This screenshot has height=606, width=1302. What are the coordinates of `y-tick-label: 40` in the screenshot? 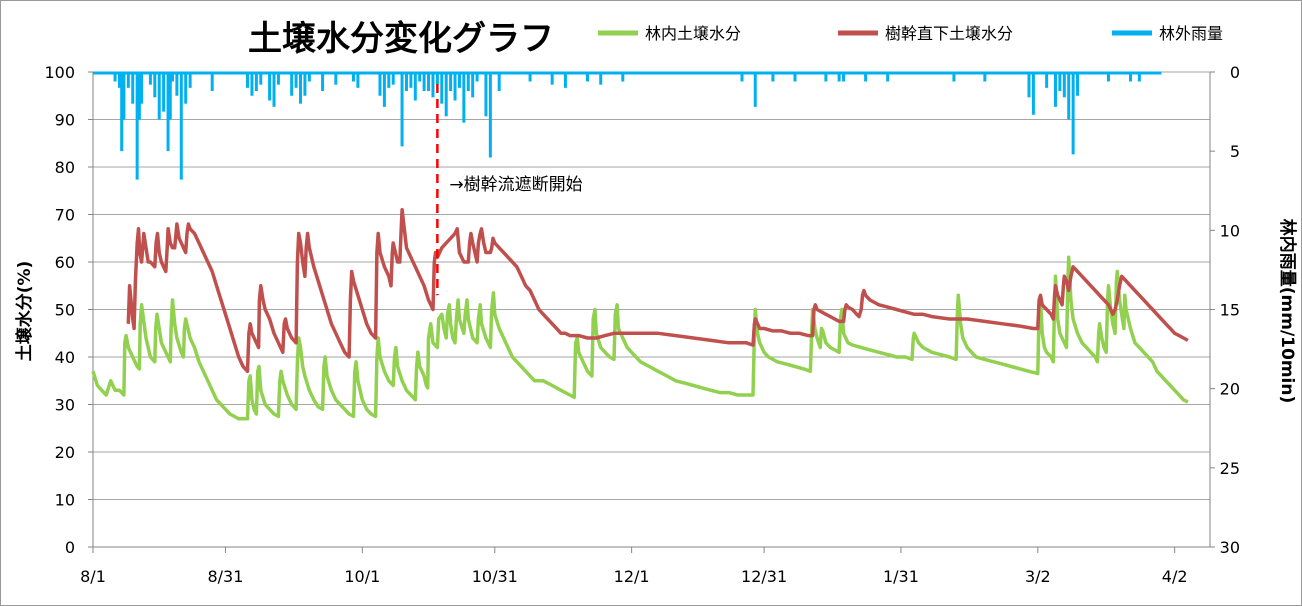 It's located at (65, 357).